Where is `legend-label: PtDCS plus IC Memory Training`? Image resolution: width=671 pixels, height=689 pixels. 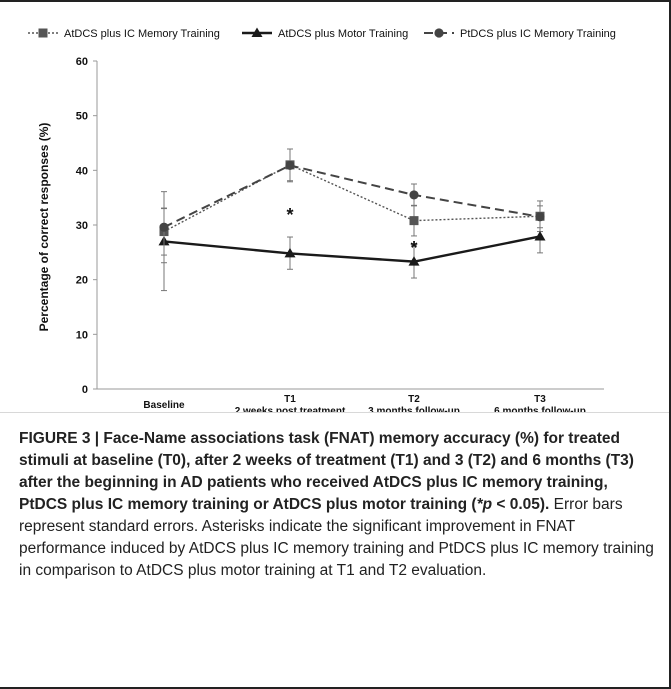
legend-label: PtDCS plus IC Memory Training is located at coordinates (538, 34).